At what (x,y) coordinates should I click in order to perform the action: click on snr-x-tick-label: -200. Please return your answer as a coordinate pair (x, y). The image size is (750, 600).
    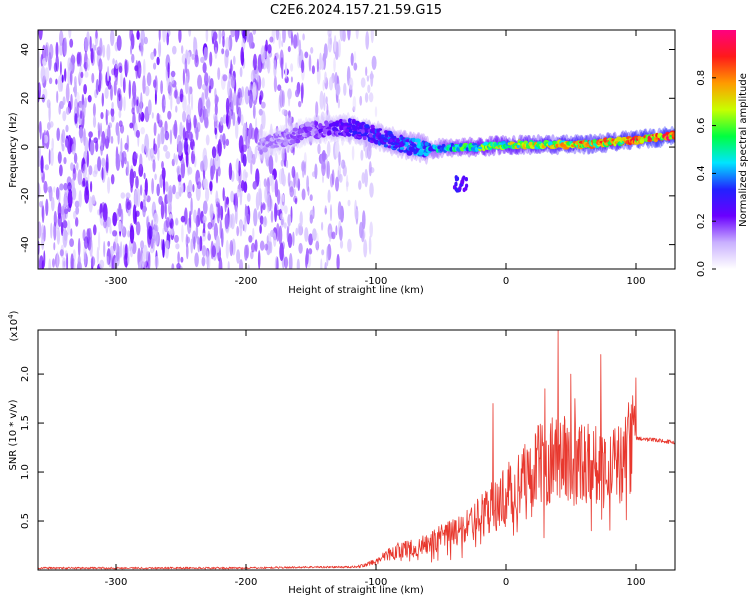
    Looking at the image, I should click on (246, 582).